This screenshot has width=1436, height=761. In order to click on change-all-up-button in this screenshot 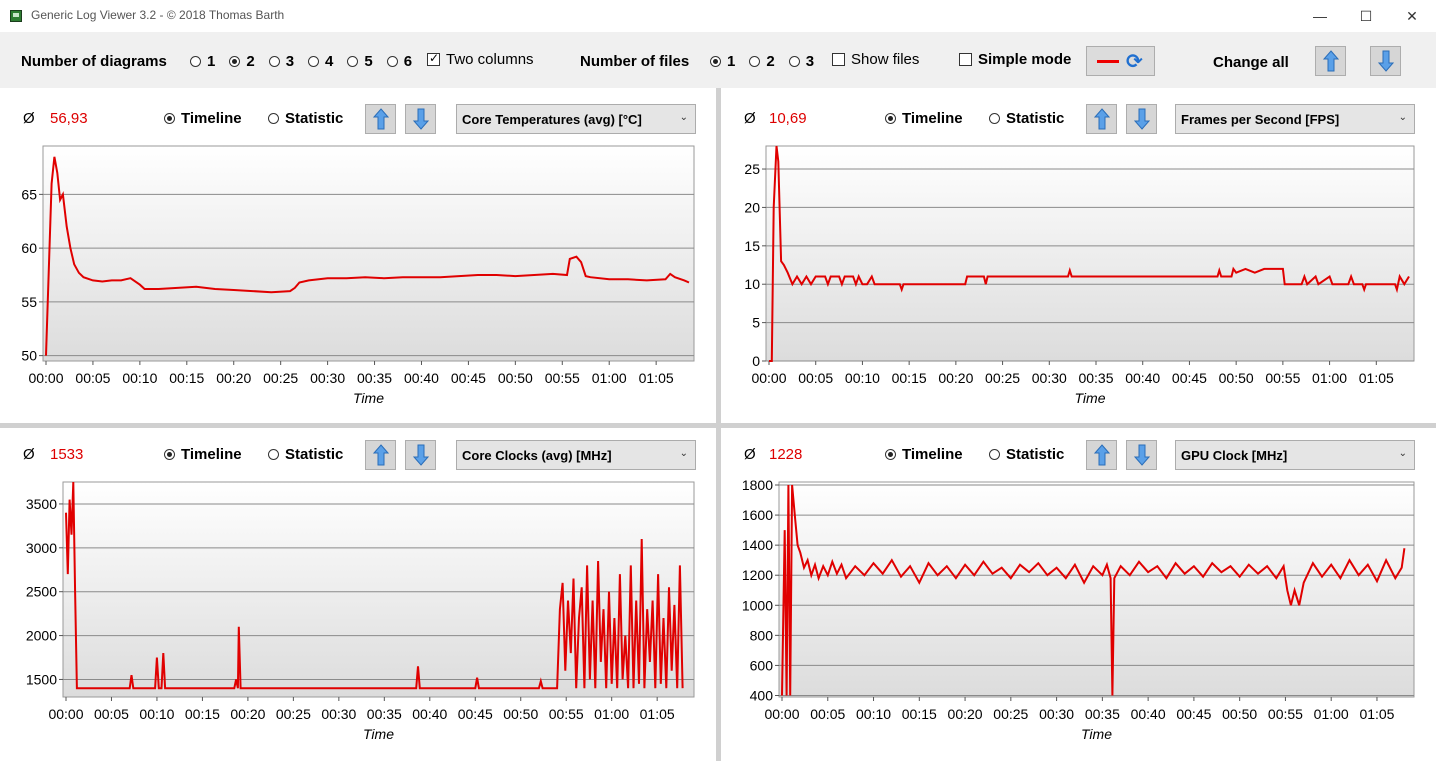, I will do `click(1330, 61)`.